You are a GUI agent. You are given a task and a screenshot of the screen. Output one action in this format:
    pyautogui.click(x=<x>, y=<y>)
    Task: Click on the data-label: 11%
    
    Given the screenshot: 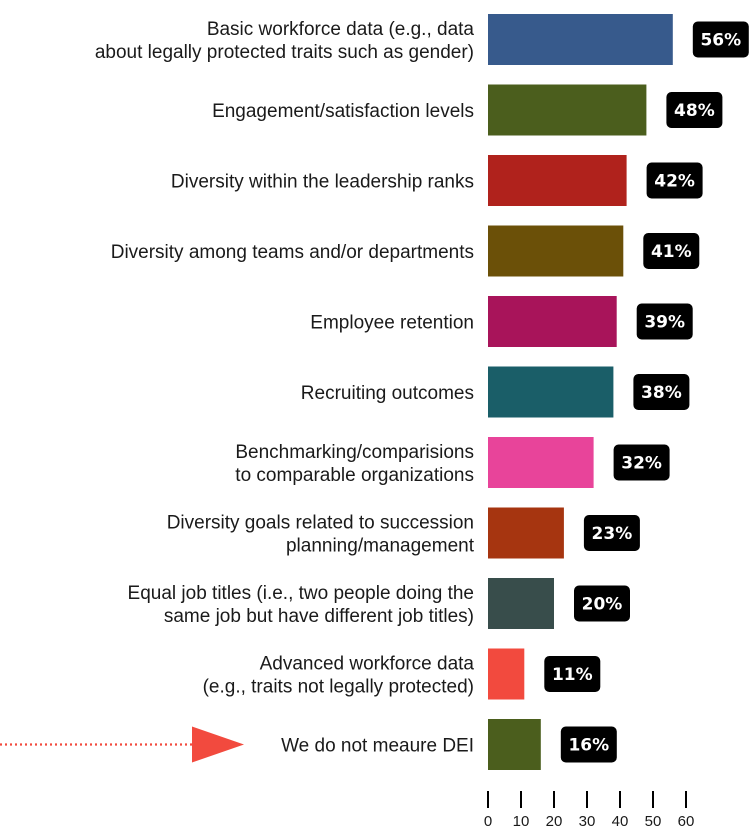 What is the action you would take?
    pyautogui.click(x=572, y=675)
    